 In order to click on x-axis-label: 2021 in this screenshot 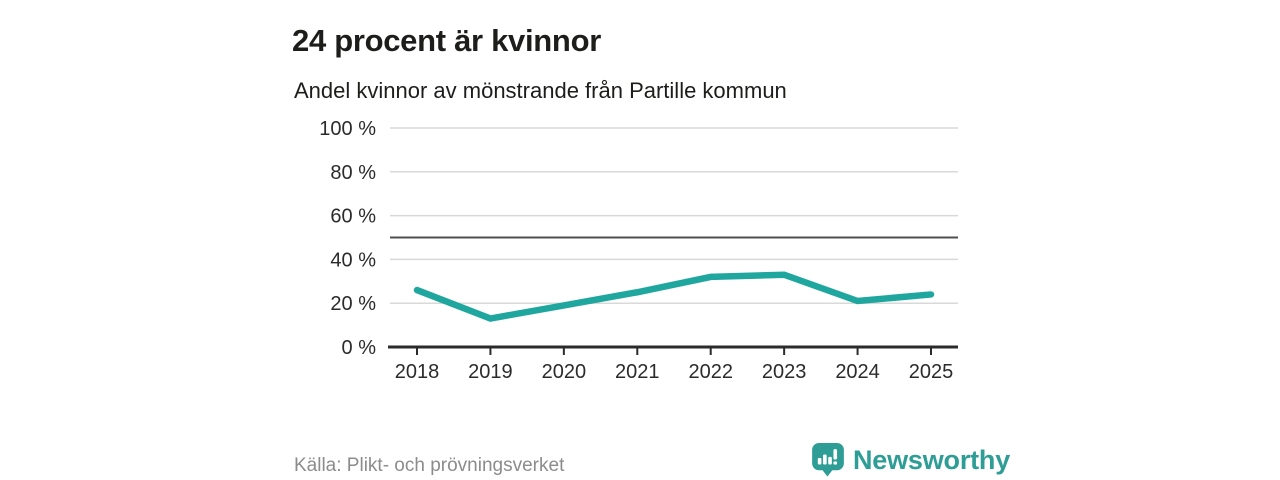, I will do `click(637, 372)`.